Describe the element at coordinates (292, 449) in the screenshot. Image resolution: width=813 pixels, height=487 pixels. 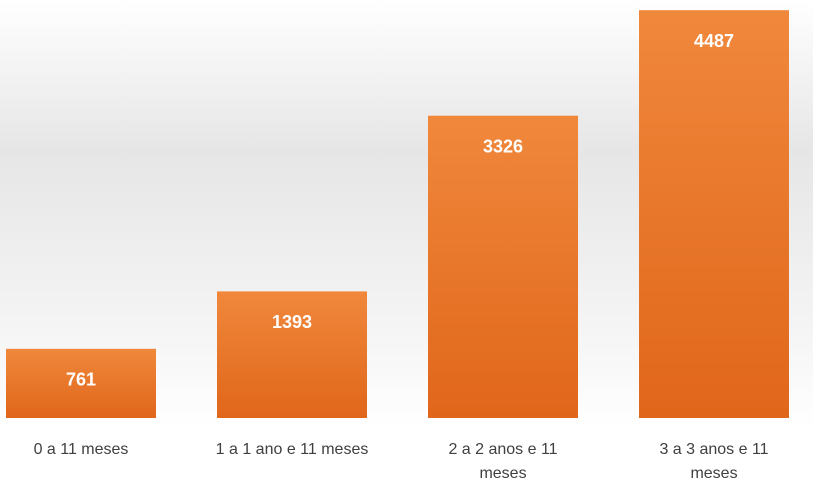
I see `x-tick-label: 1 a 1 ano e 11 meses` at that location.